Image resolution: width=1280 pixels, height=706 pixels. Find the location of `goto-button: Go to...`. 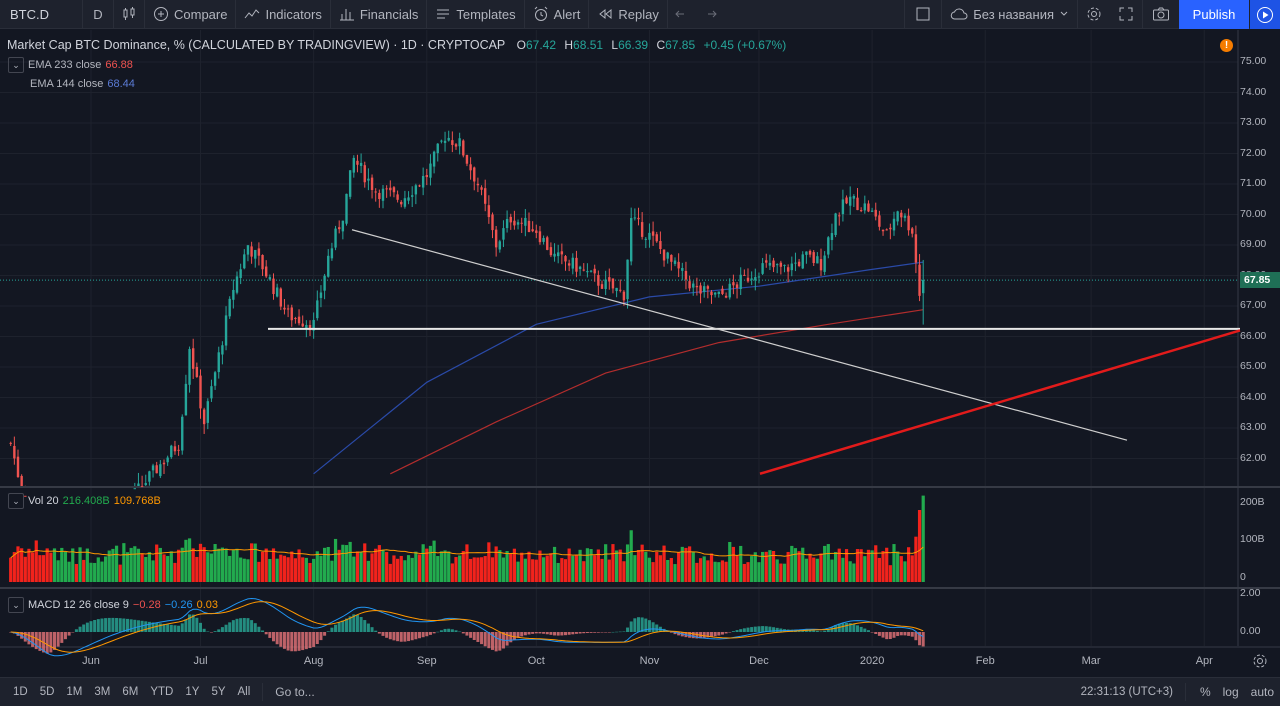

goto-button: Go to... is located at coordinates (295, 692).